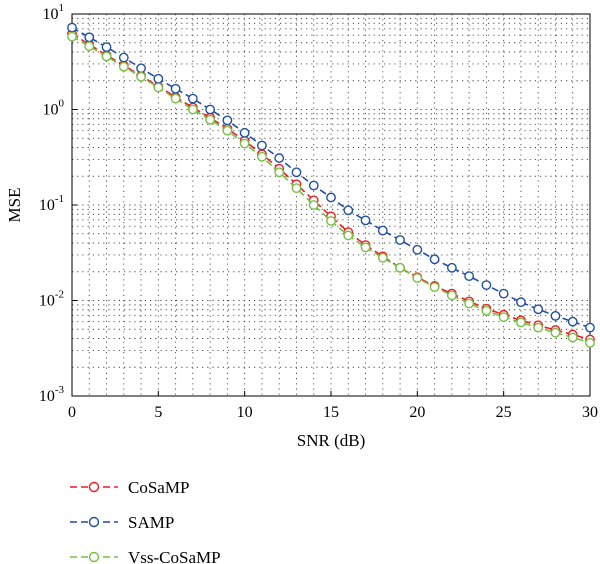  What do you see at coordinates (51, 299) in the screenshot?
I see `y-tick-label: 10⁻²` at bounding box center [51, 299].